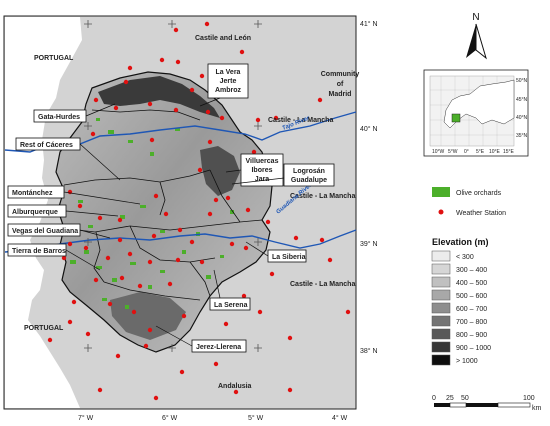 The width and height of the screenshot is (550, 426). Describe the element at coordinates (465, 257) in the screenshot. I see `elevation-label: < 300` at that location.